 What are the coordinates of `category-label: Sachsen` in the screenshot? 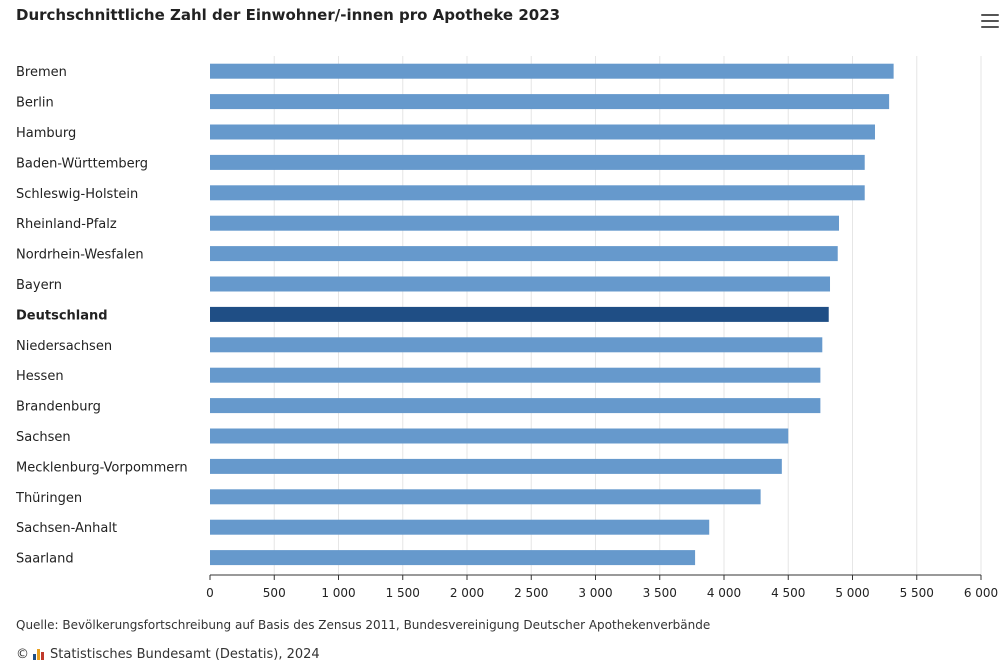 It's located at (43, 437).